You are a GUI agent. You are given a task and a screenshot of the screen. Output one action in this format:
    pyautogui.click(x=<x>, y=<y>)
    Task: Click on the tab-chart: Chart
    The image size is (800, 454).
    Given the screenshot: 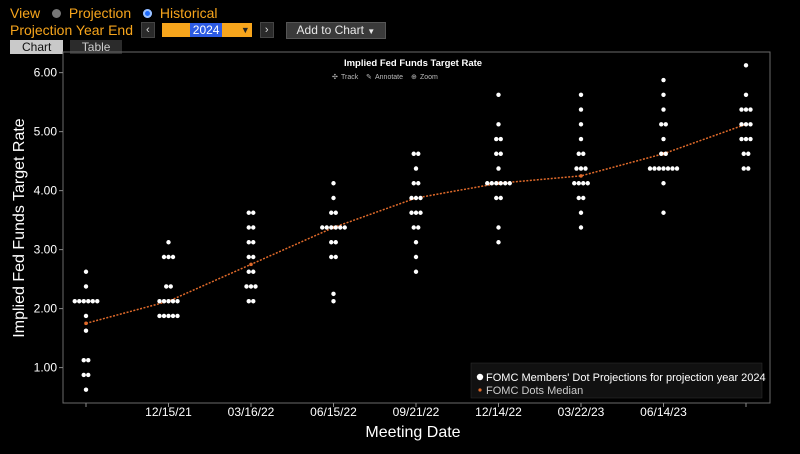 What is the action you would take?
    pyautogui.click(x=37, y=47)
    